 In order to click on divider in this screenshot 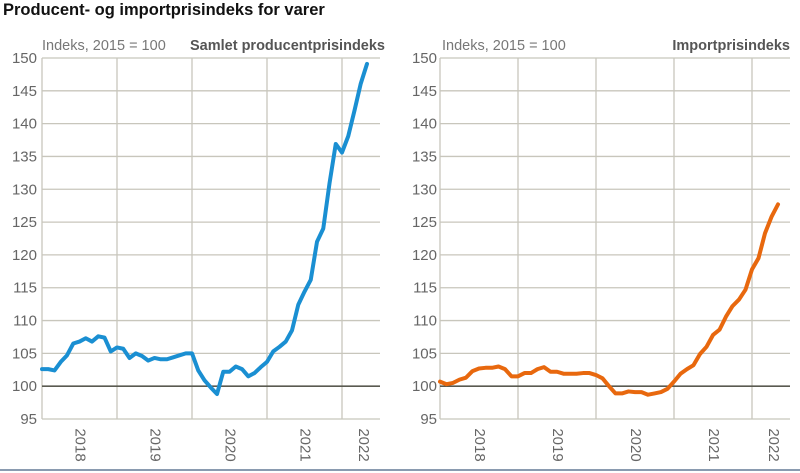, I will do `click(400, 470)`.